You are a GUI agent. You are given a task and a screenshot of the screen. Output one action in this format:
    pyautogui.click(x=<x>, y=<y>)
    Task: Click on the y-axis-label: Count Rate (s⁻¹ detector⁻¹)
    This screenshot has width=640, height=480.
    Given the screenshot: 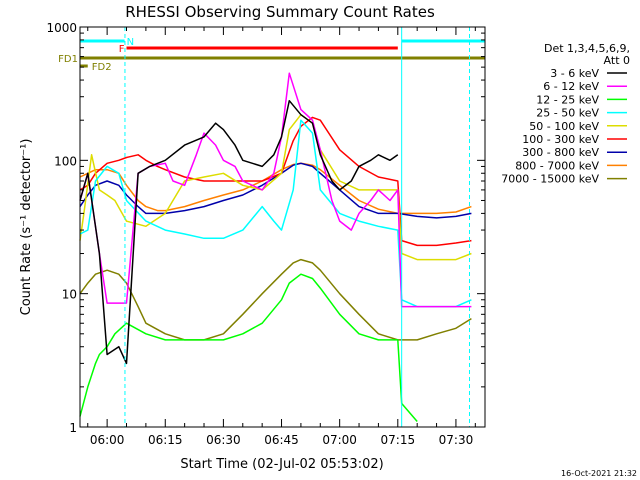 What is the action you would take?
    pyautogui.click(x=26, y=227)
    